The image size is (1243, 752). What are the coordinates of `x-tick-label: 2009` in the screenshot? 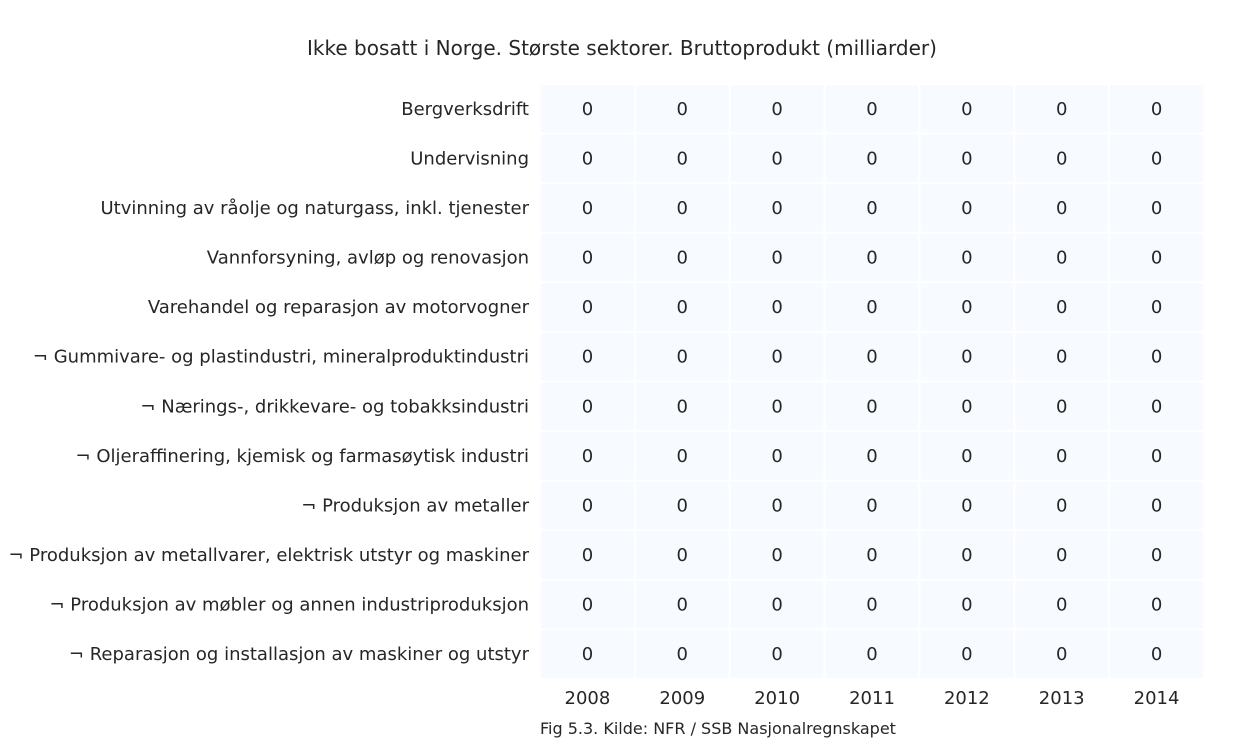 It's located at (682, 698).